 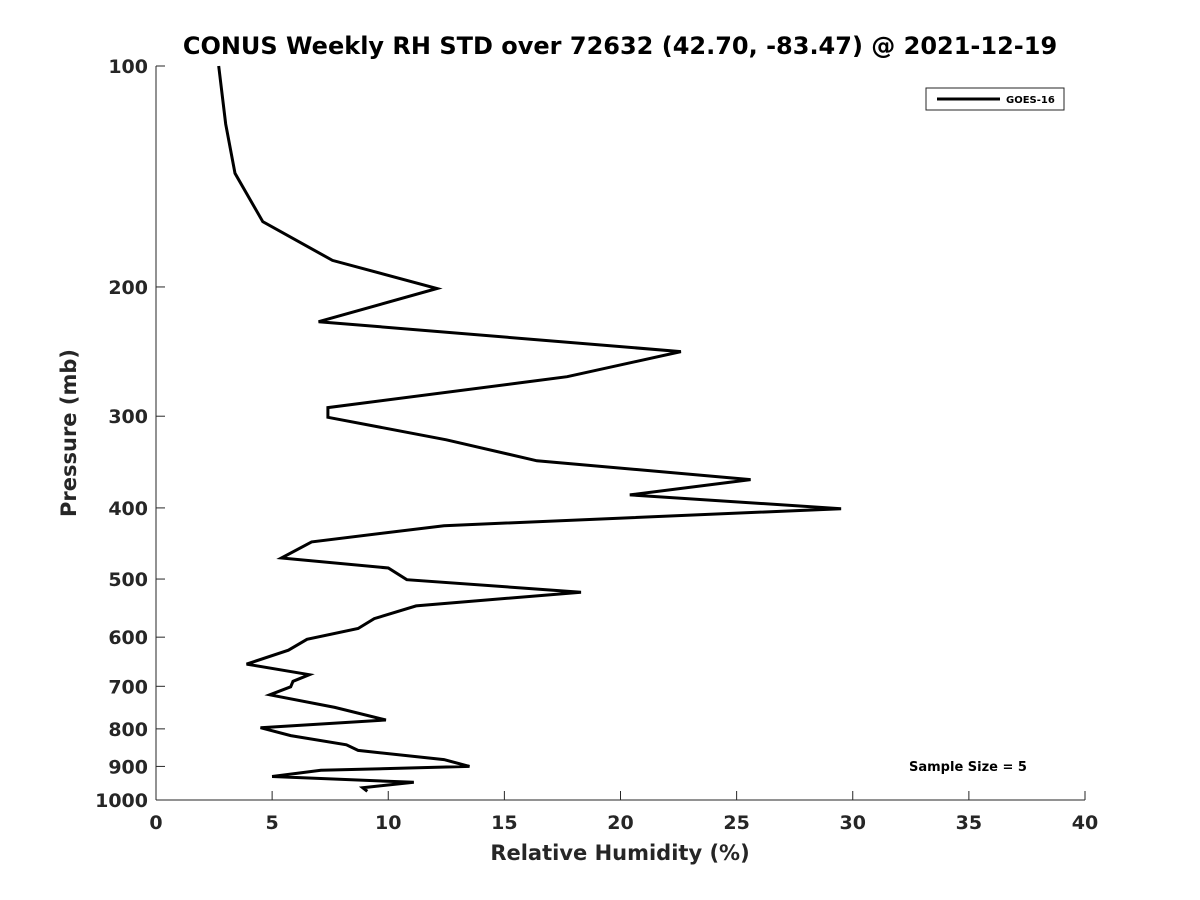 What do you see at coordinates (128, 767) in the screenshot?
I see `y-tick-label: 900` at bounding box center [128, 767].